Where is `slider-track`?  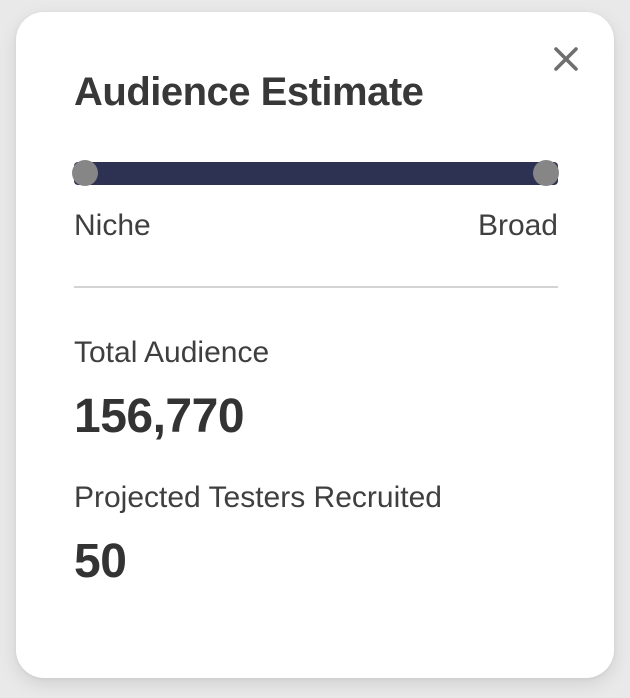 slider-track is located at coordinates (315, 173).